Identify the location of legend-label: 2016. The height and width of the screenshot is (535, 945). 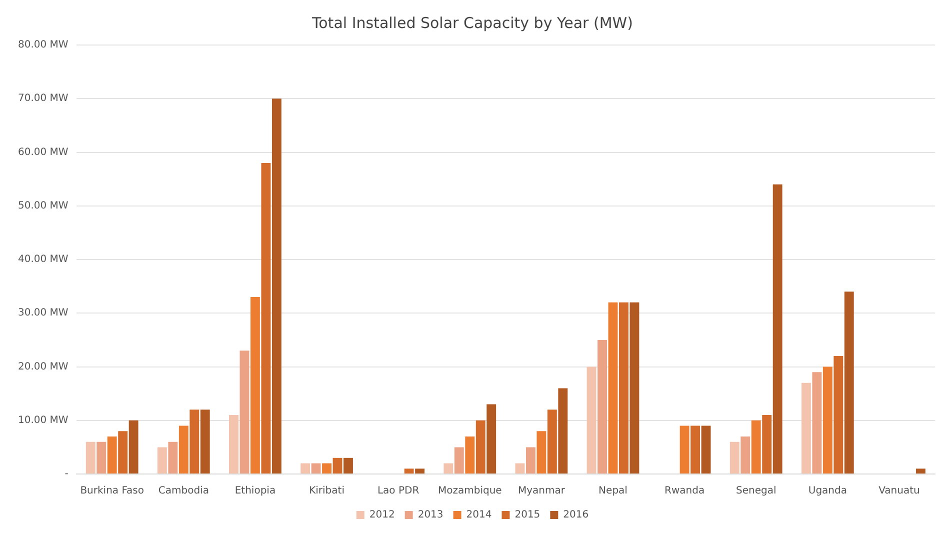
(576, 515).